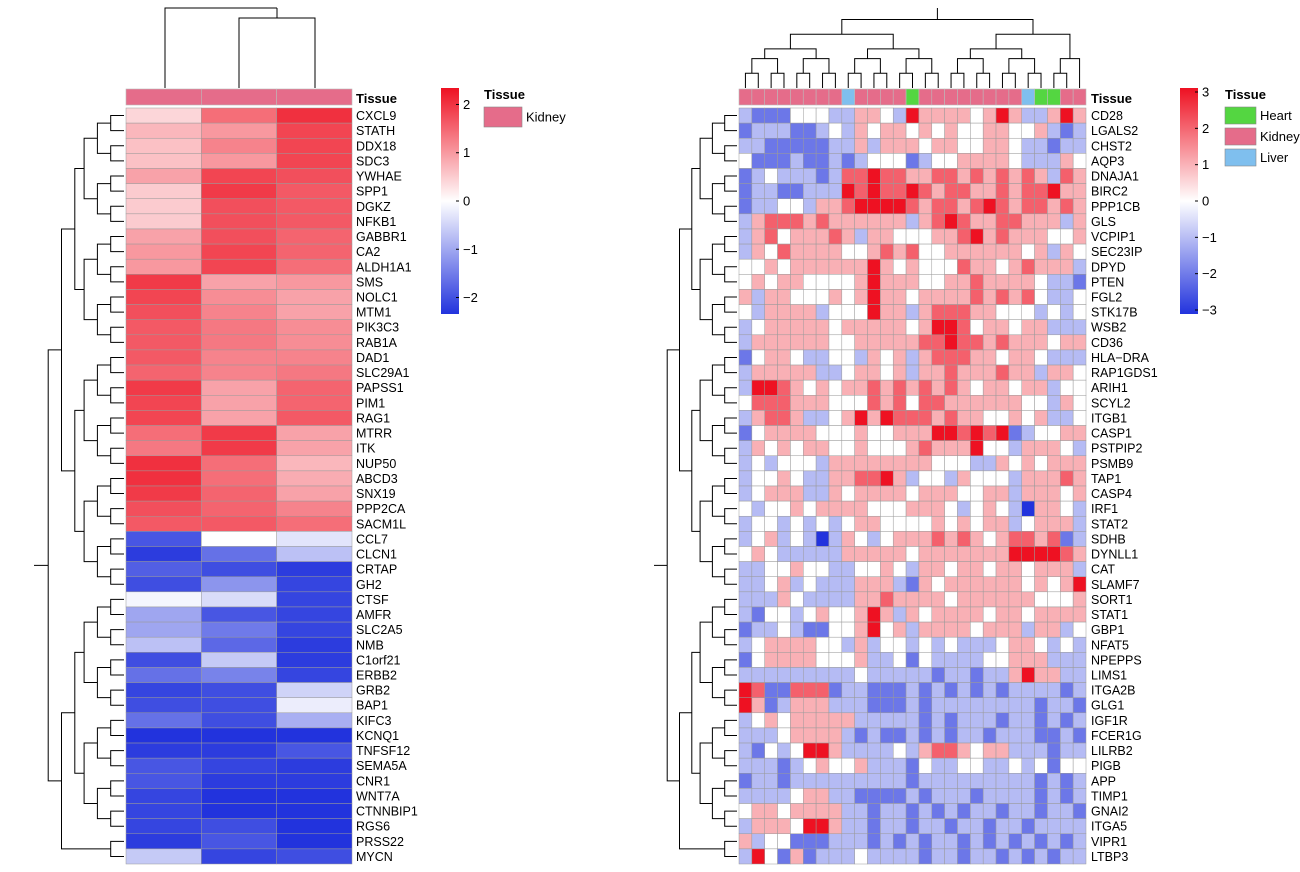 The width and height of the screenshot is (1300, 872). Describe the element at coordinates (381, 766) in the screenshot. I see `row-label-sema5a: SEMA5A` at that location.